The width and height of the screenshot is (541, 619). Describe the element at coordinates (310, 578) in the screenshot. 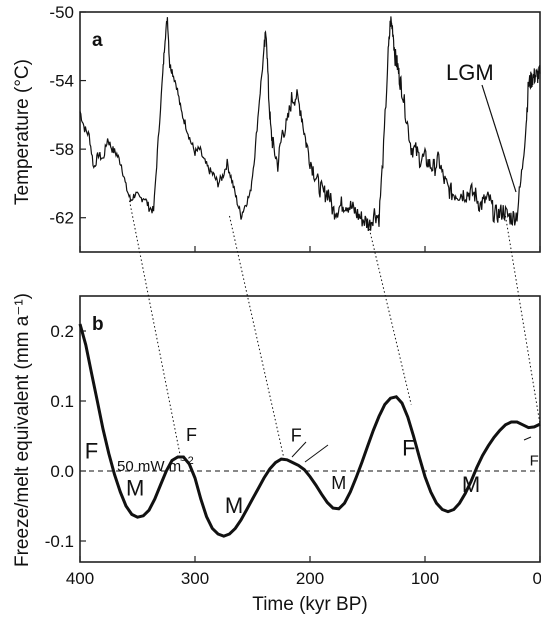

I see `x-tick-label-200: 200` at that location.